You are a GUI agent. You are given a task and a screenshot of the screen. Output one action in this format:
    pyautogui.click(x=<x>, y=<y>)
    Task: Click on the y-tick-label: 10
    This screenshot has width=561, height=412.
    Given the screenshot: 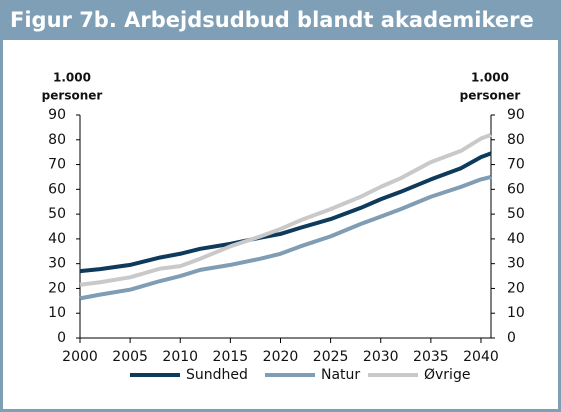 What is the action you would take?
    pyautogui.click(x=57, y=313)
    